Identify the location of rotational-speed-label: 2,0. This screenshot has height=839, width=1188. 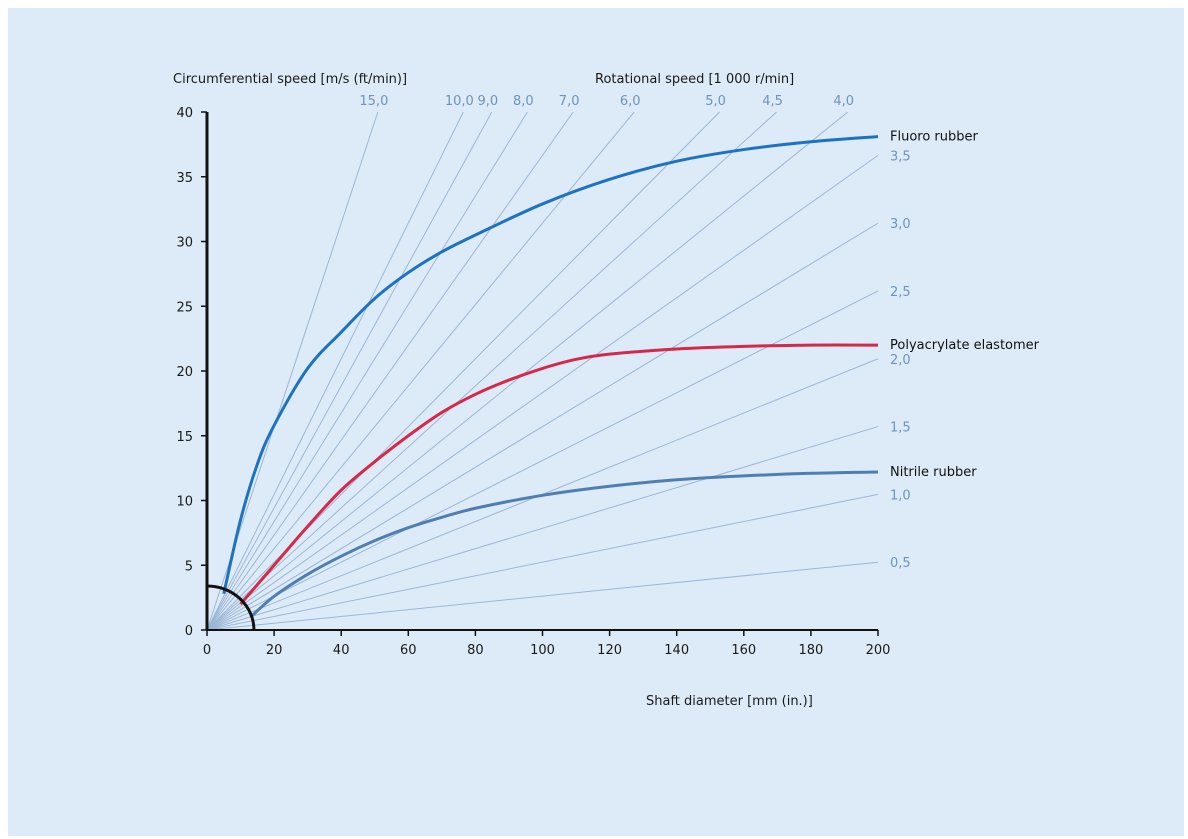
(900, 360).